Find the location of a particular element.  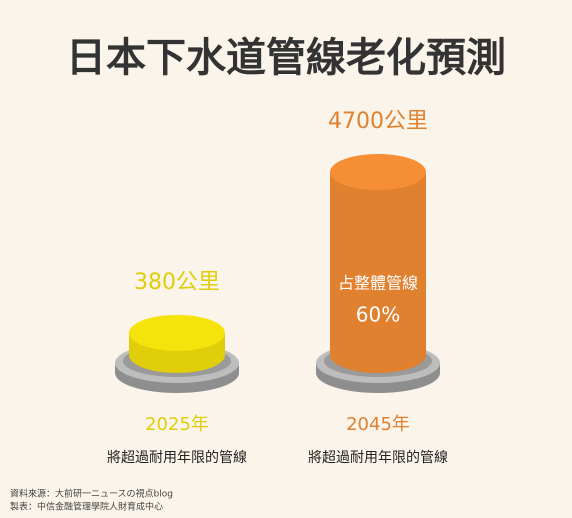

category-label: 2045年 is located at coordinates (378, 424).